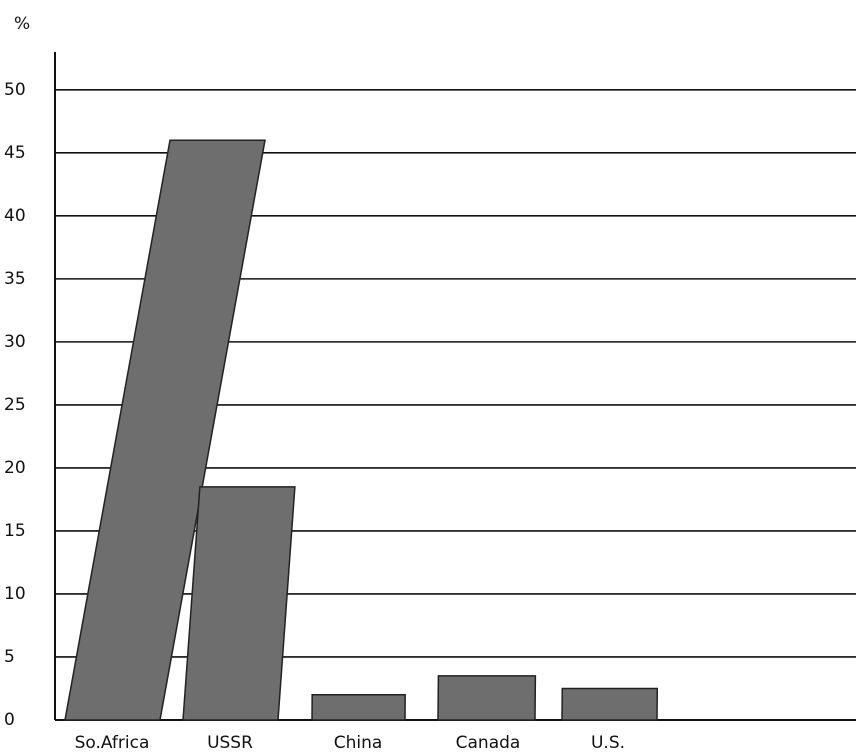  What do you see at coordinates (15, 405) in the screenshot?
I see `y-tick-label: 25` at bounding box center [15, 405].